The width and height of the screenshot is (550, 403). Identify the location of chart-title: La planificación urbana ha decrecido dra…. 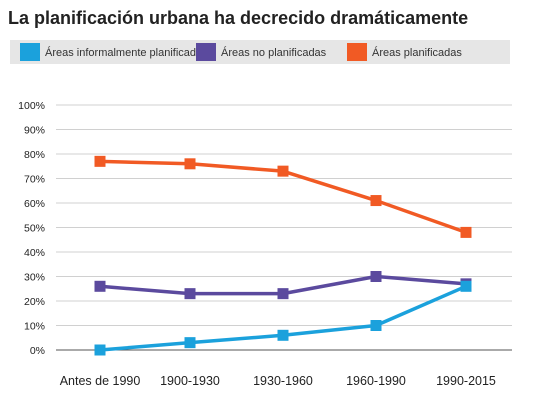
(238, 18).